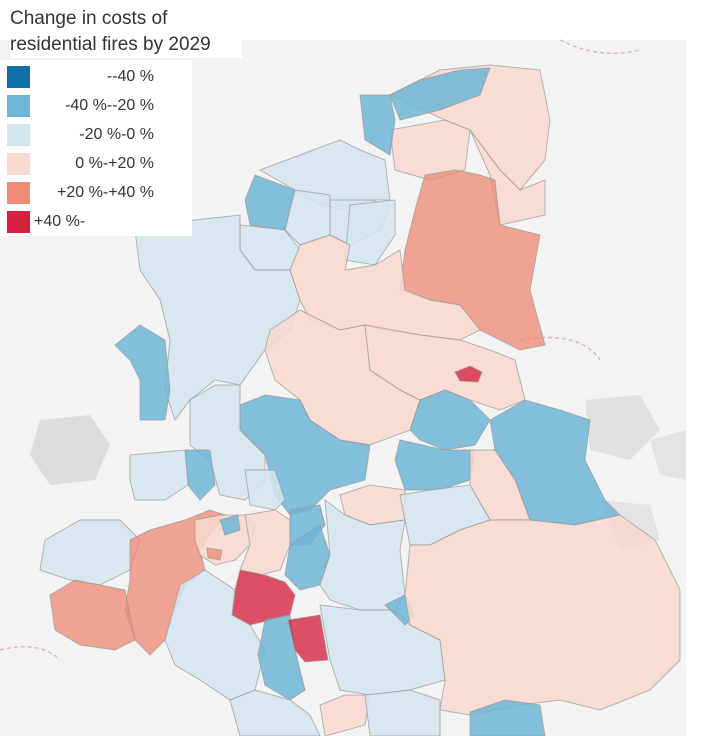  What do you see at coordinates (130, 76) in the screenshot?
I see `legend-label: --40 %` at bounding box center [130, 76].